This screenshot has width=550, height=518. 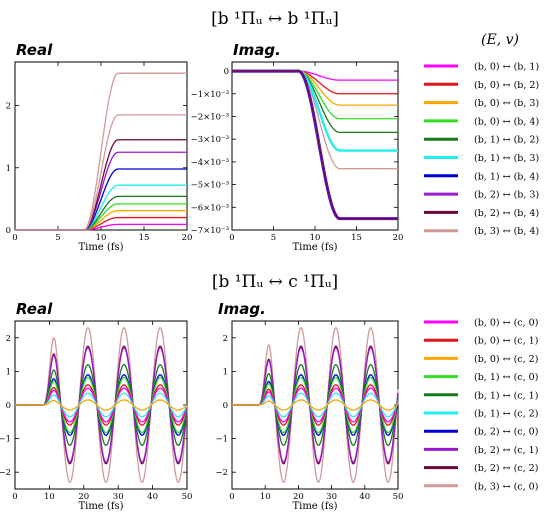 I want to click on legend-entry: (b, 1) ↔ (b, 3), so click(x=506, y=158).